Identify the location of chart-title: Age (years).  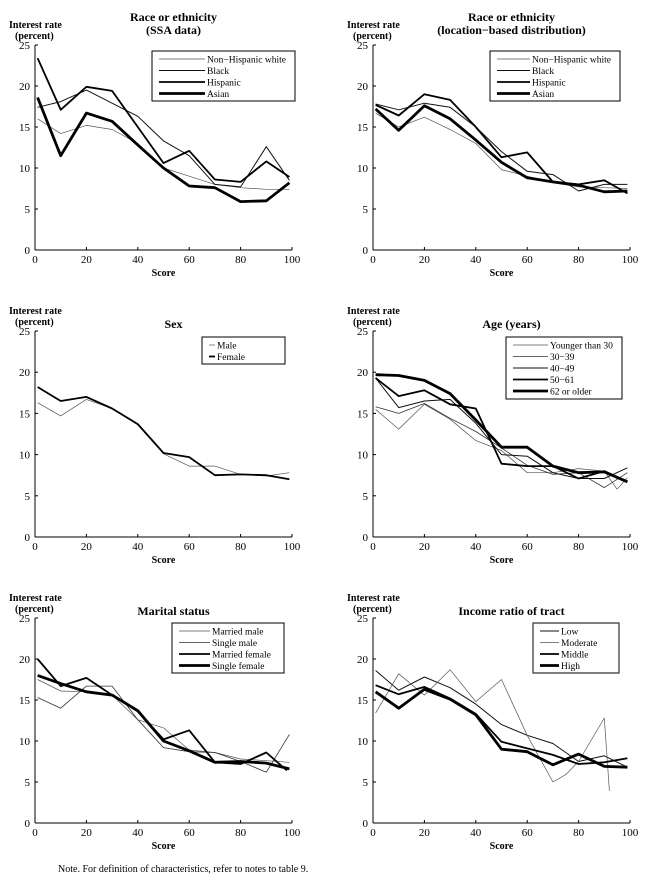
(511, 324).